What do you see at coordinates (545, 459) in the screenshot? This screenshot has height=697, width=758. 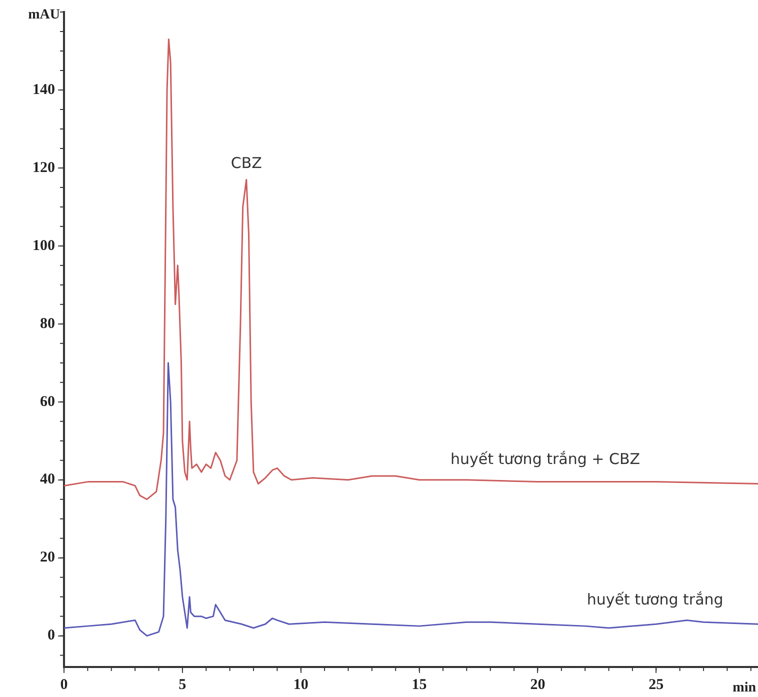 I see `series-label: huyết tương trắng + CBZ` at bounding box center [545, 459].